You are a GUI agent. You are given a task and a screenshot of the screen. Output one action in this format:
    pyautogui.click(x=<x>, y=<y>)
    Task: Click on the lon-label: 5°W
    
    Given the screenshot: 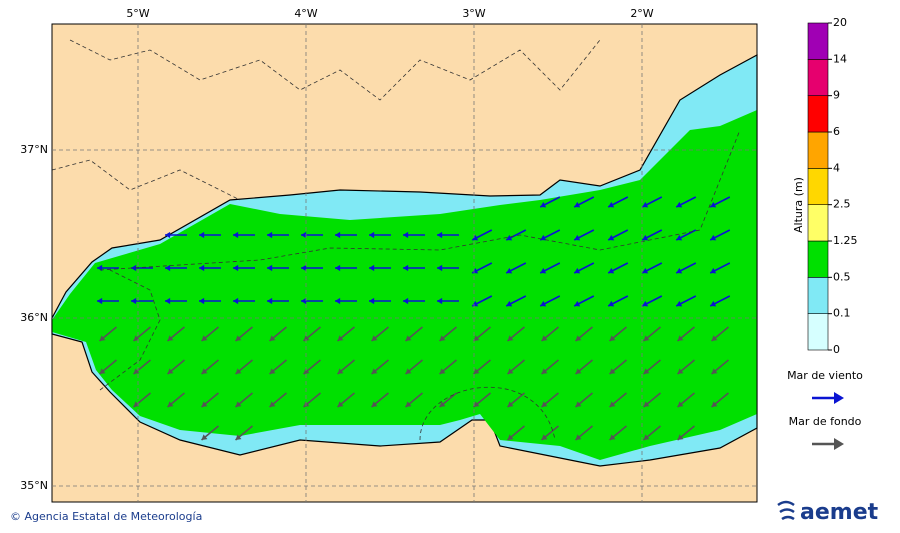 What is the action you would take?
    pyautogui.click(x=137, y=13)
    